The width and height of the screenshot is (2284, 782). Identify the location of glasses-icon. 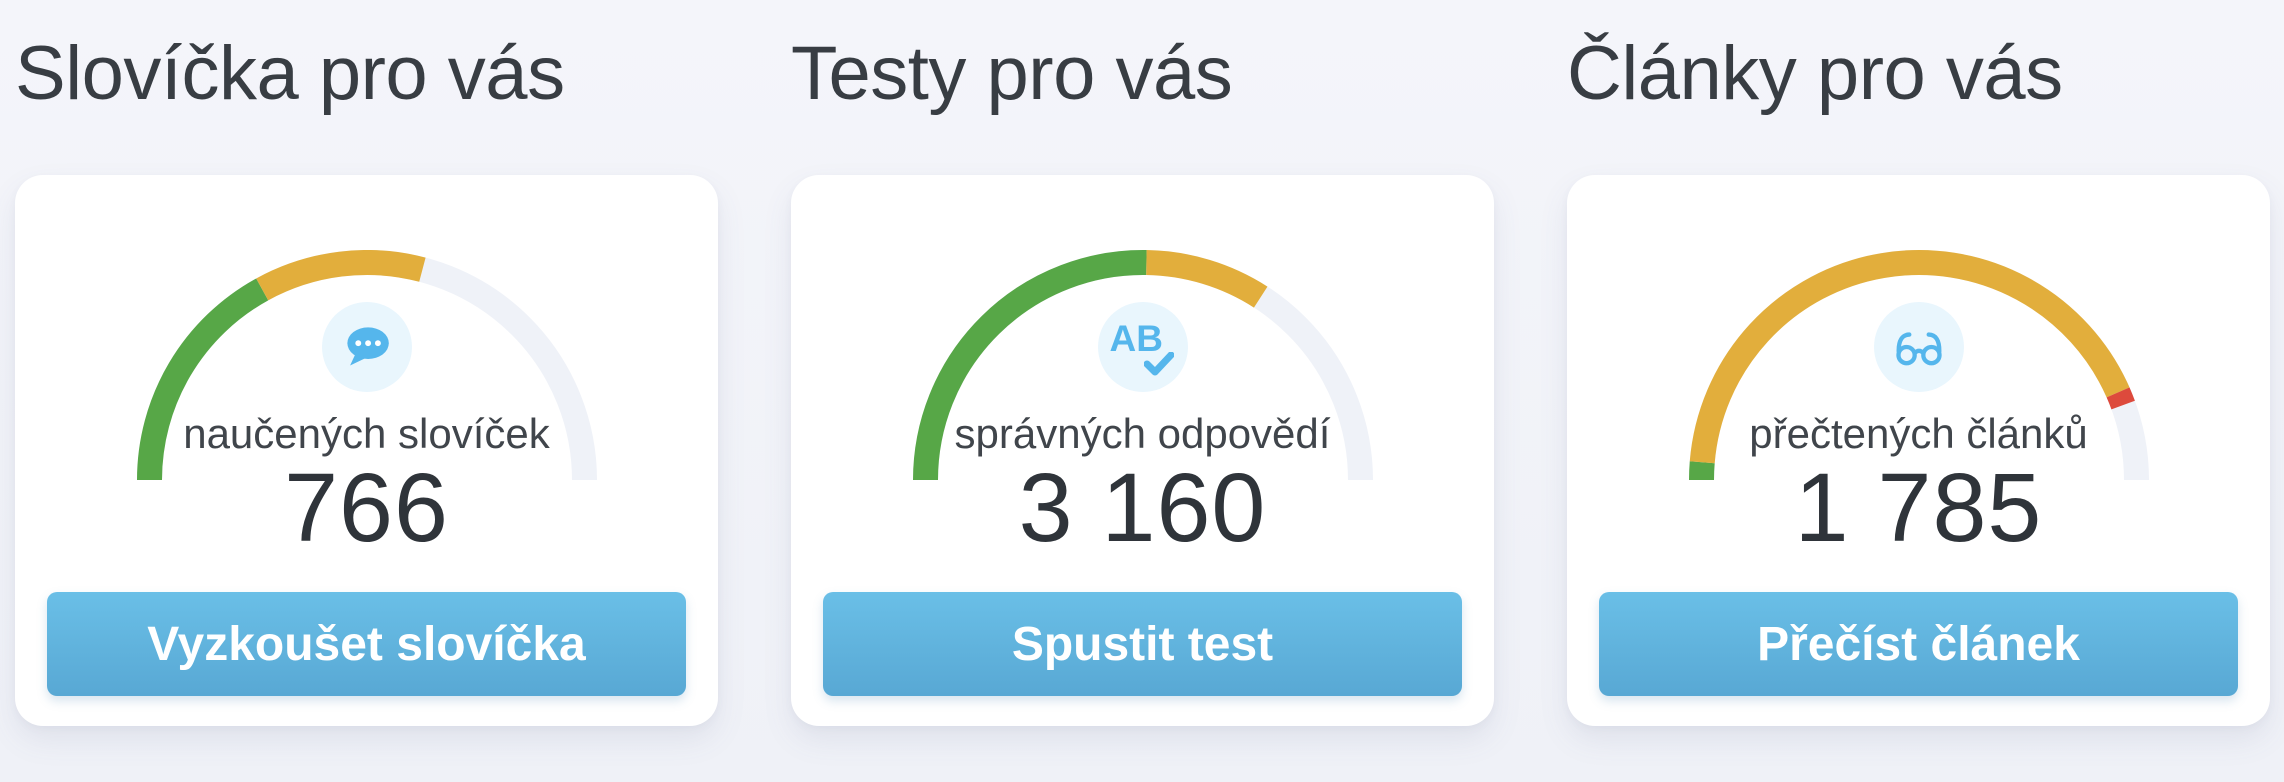
(1918, 347).